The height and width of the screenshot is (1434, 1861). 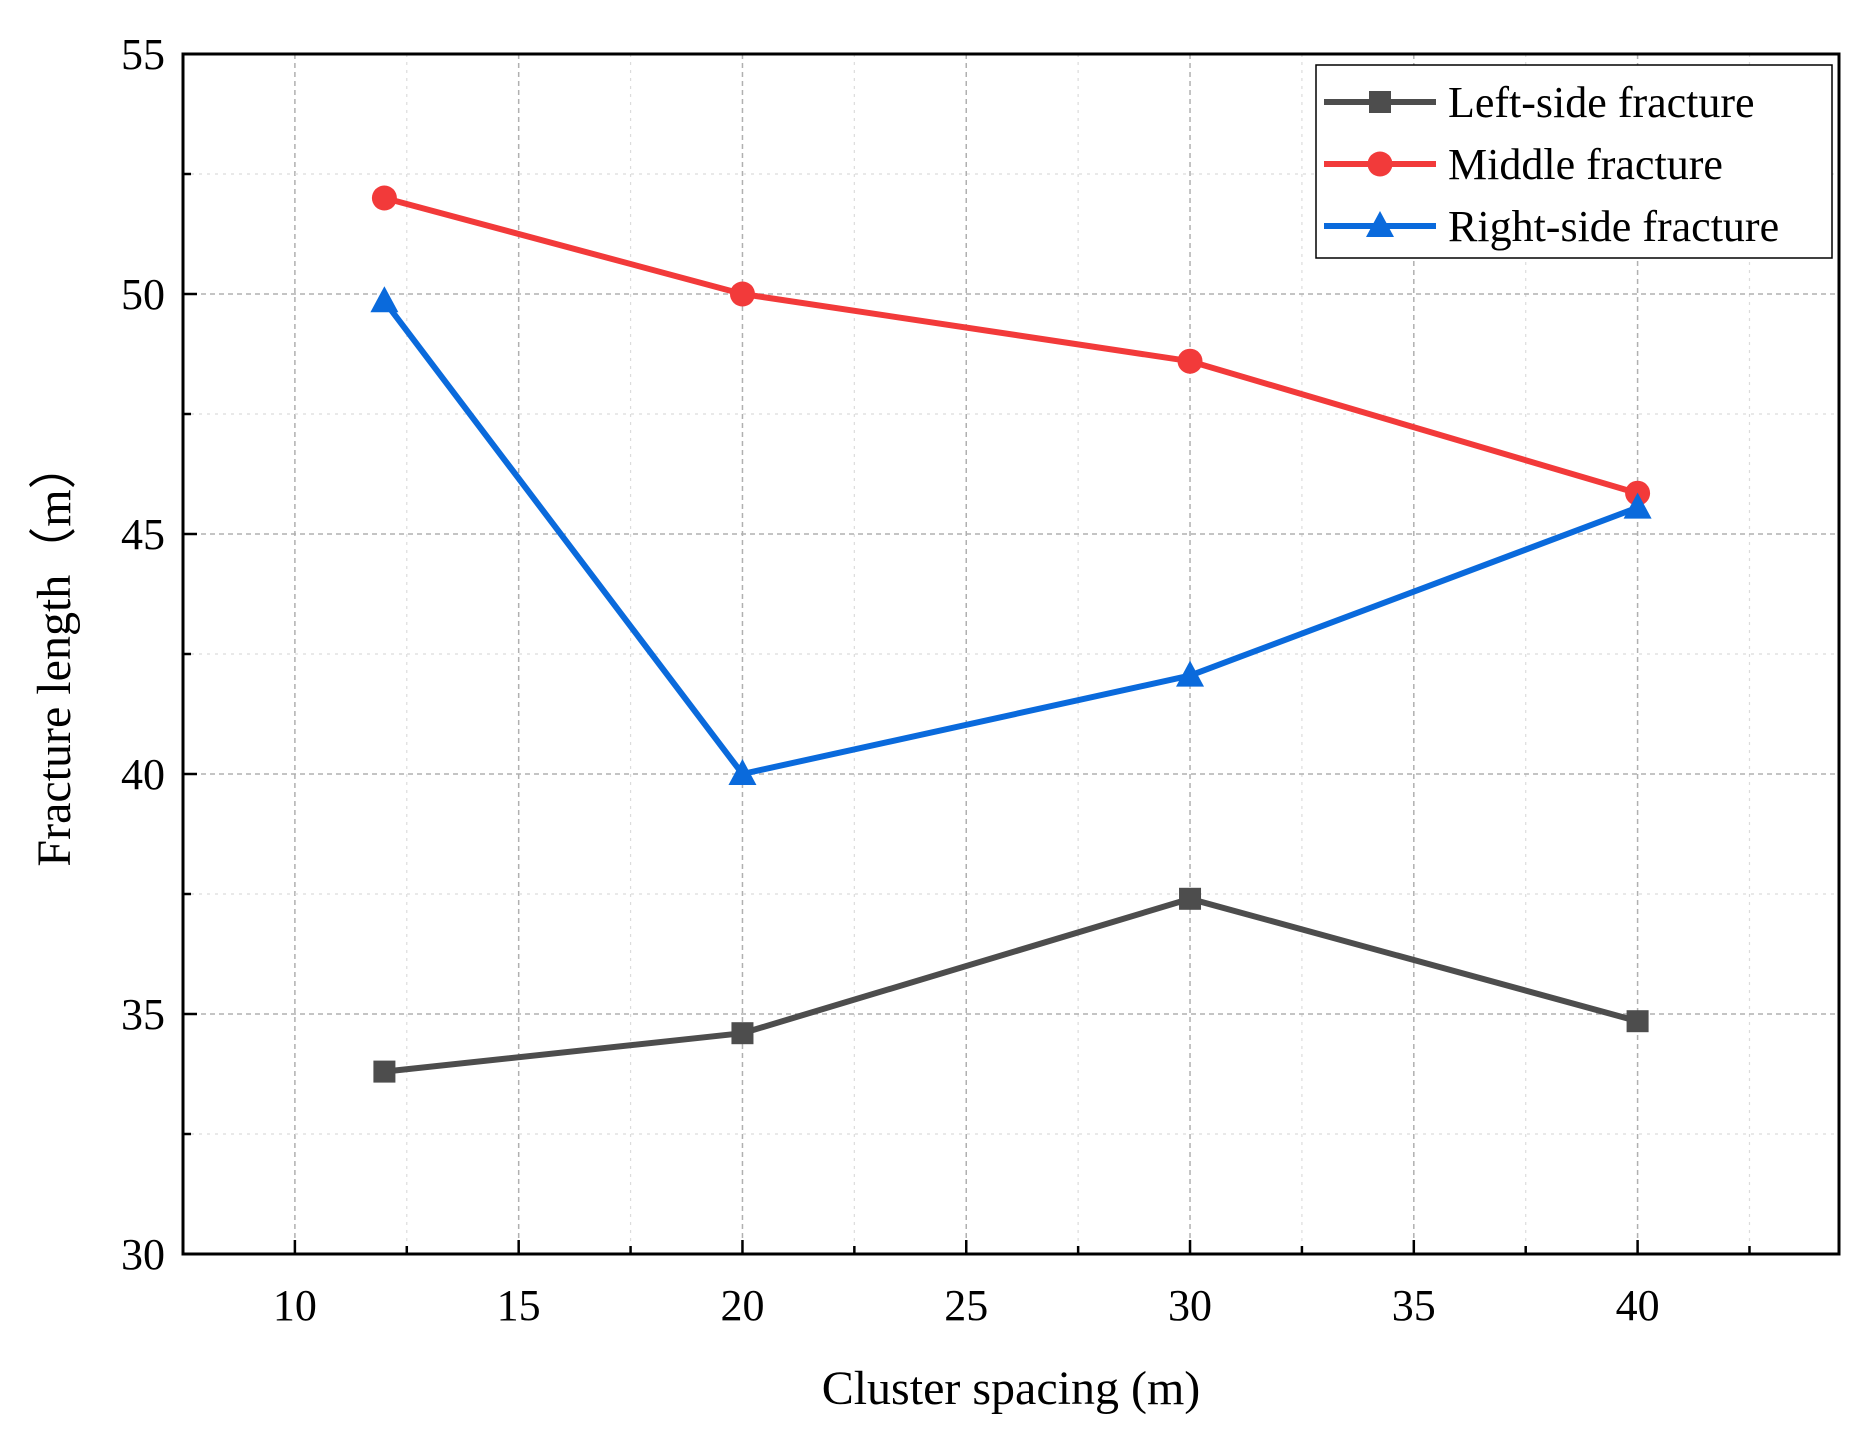 I want to click on series-left-side-fracture, so click(x=1011, y=985).